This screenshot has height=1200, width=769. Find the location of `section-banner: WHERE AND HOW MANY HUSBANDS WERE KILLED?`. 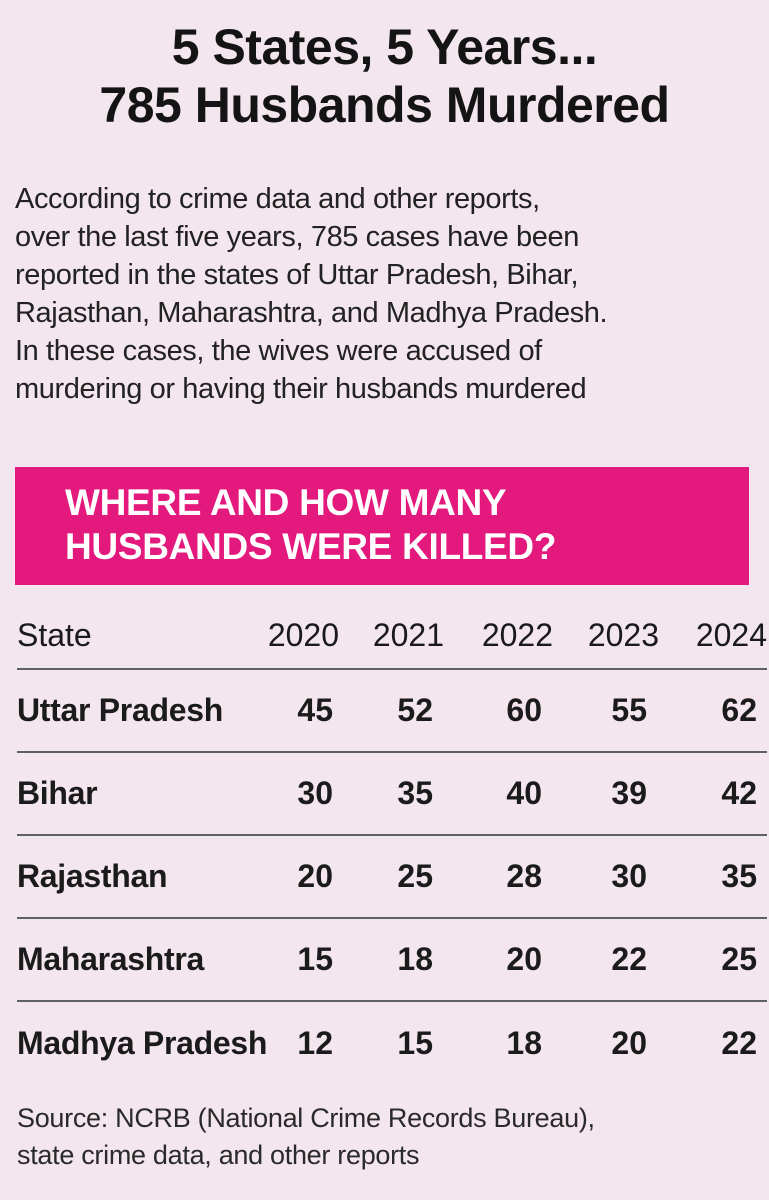

section-banner: WHERE AND HOW MANY HUSBANDS WERE KILLED? is located at coordinates (382, 526).